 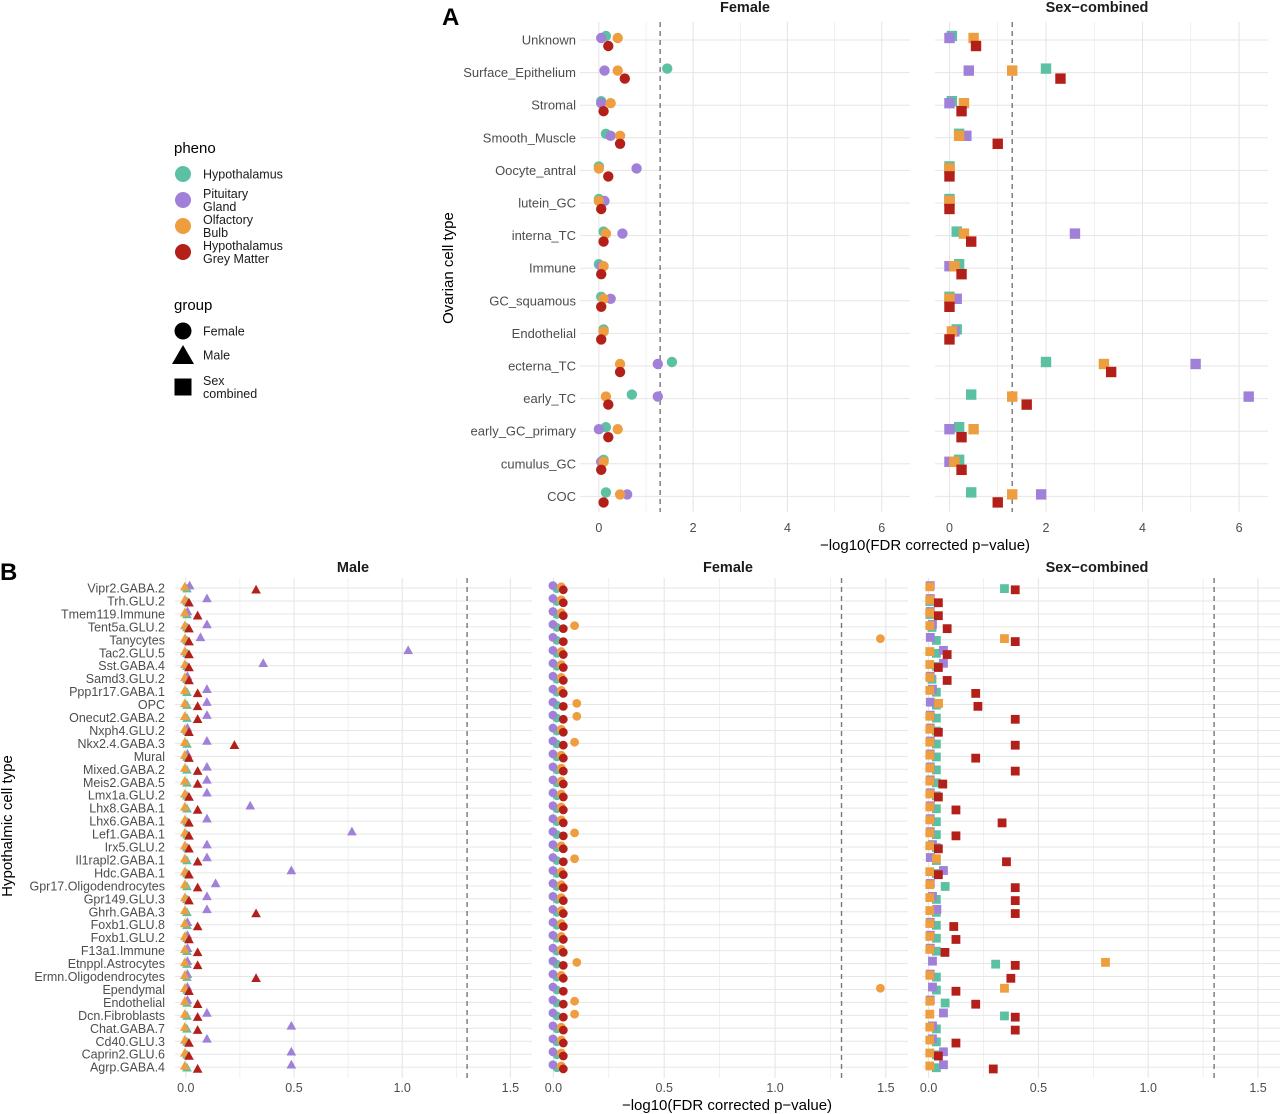 I want to click on panel-tag-a: A, so click(x=450, y=17).